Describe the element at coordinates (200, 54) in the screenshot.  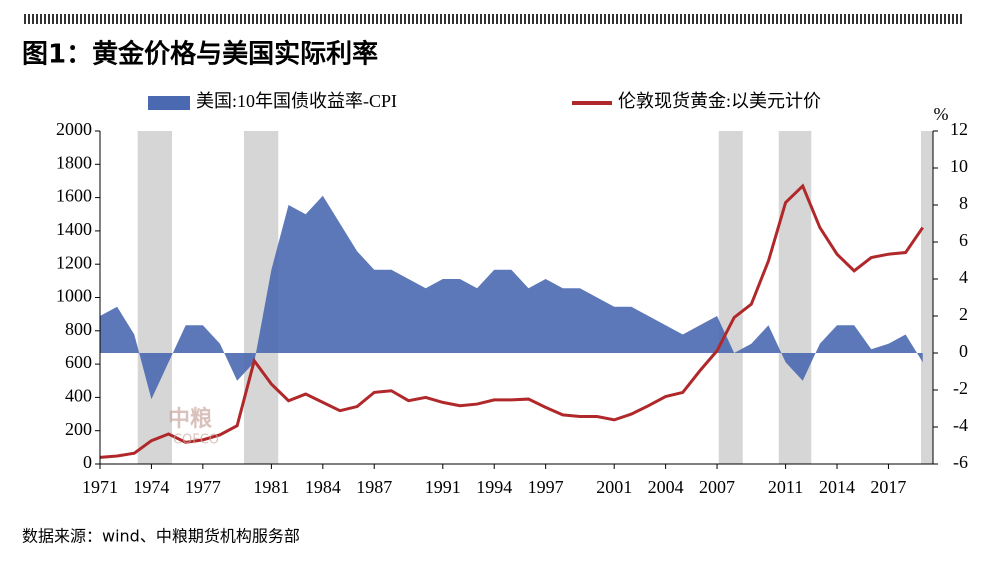
I see `chart-title: 图1：黄金价格与美国实际利率` at that location.